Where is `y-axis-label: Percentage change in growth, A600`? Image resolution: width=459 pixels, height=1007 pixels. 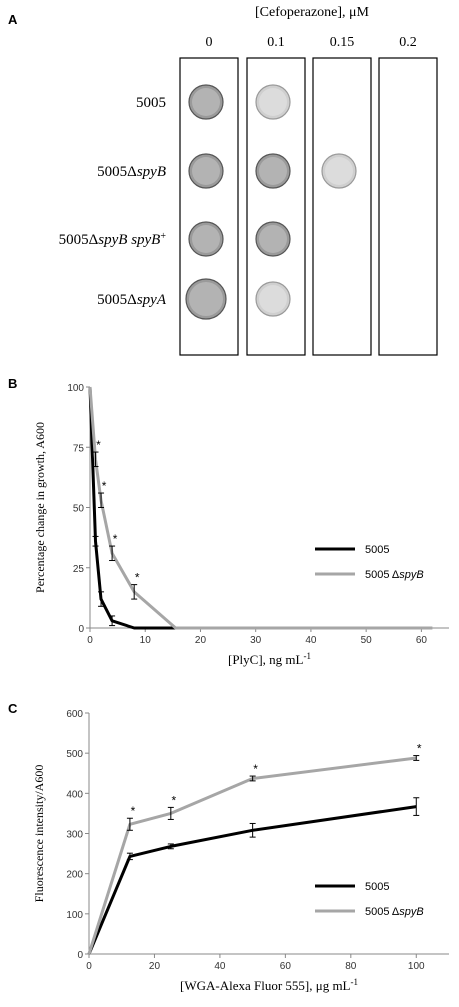 y-axis-label: Percentage change in growth, A600 is located at coordinates (40, 507).